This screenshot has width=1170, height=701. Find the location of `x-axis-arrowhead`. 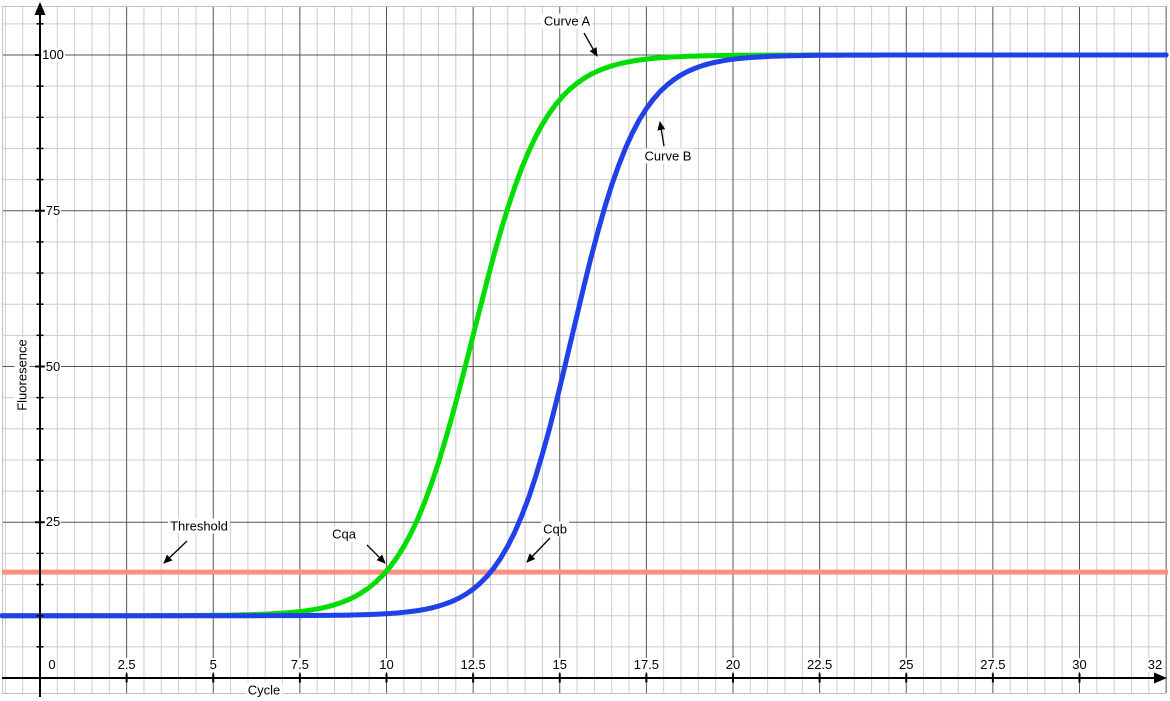

x-axis-arrowhead is located at coordinates (1160, 678).